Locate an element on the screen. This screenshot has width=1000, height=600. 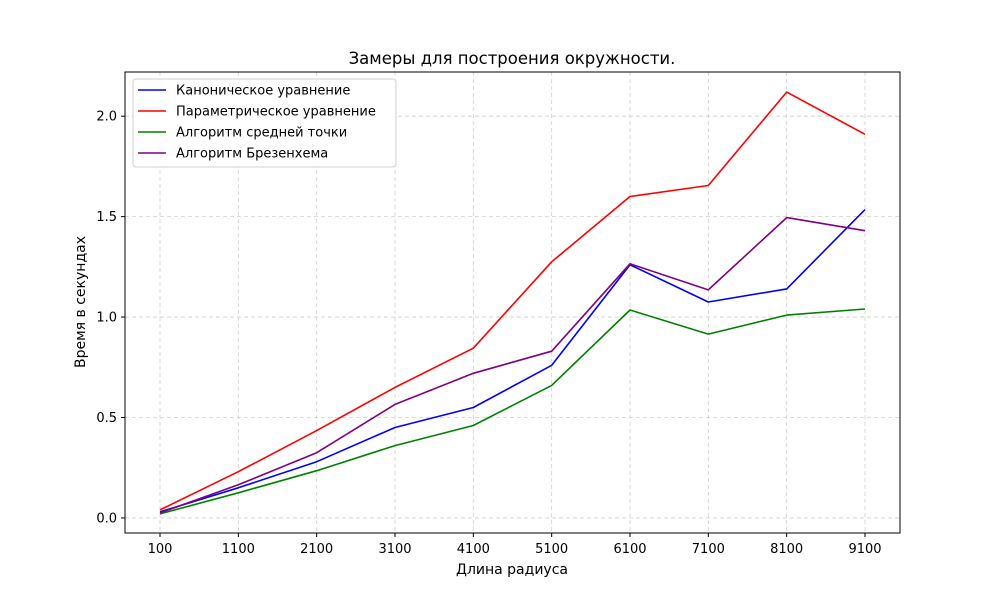
legend-label: Алгоритм средней точки is located at coordinates (261, 133).